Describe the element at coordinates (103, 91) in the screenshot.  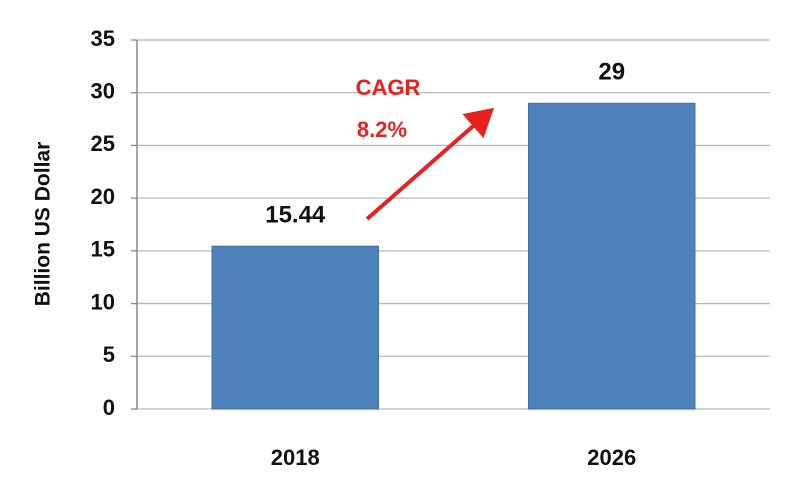
I see `y-tick-label: 30` at that location.